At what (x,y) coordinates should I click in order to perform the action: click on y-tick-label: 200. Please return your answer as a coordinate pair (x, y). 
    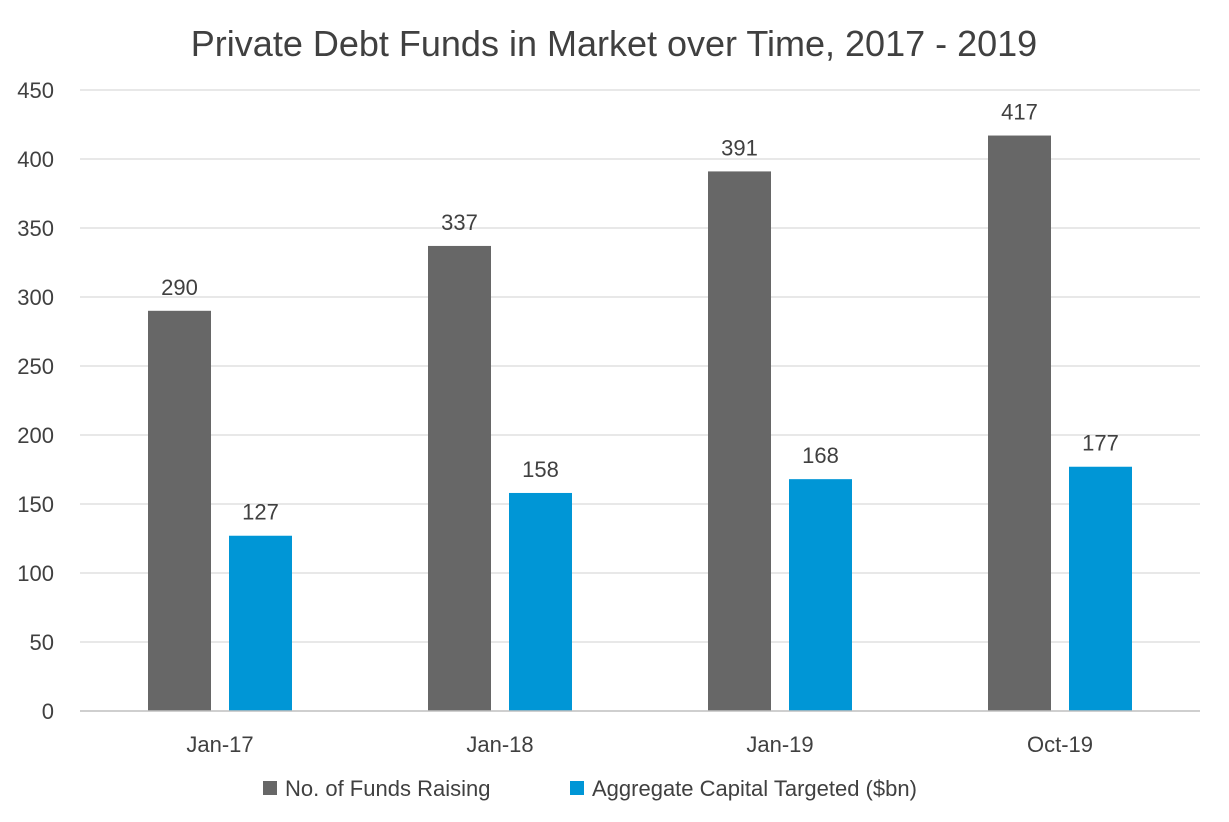
    Looking at the image, I should click on (35, 435).